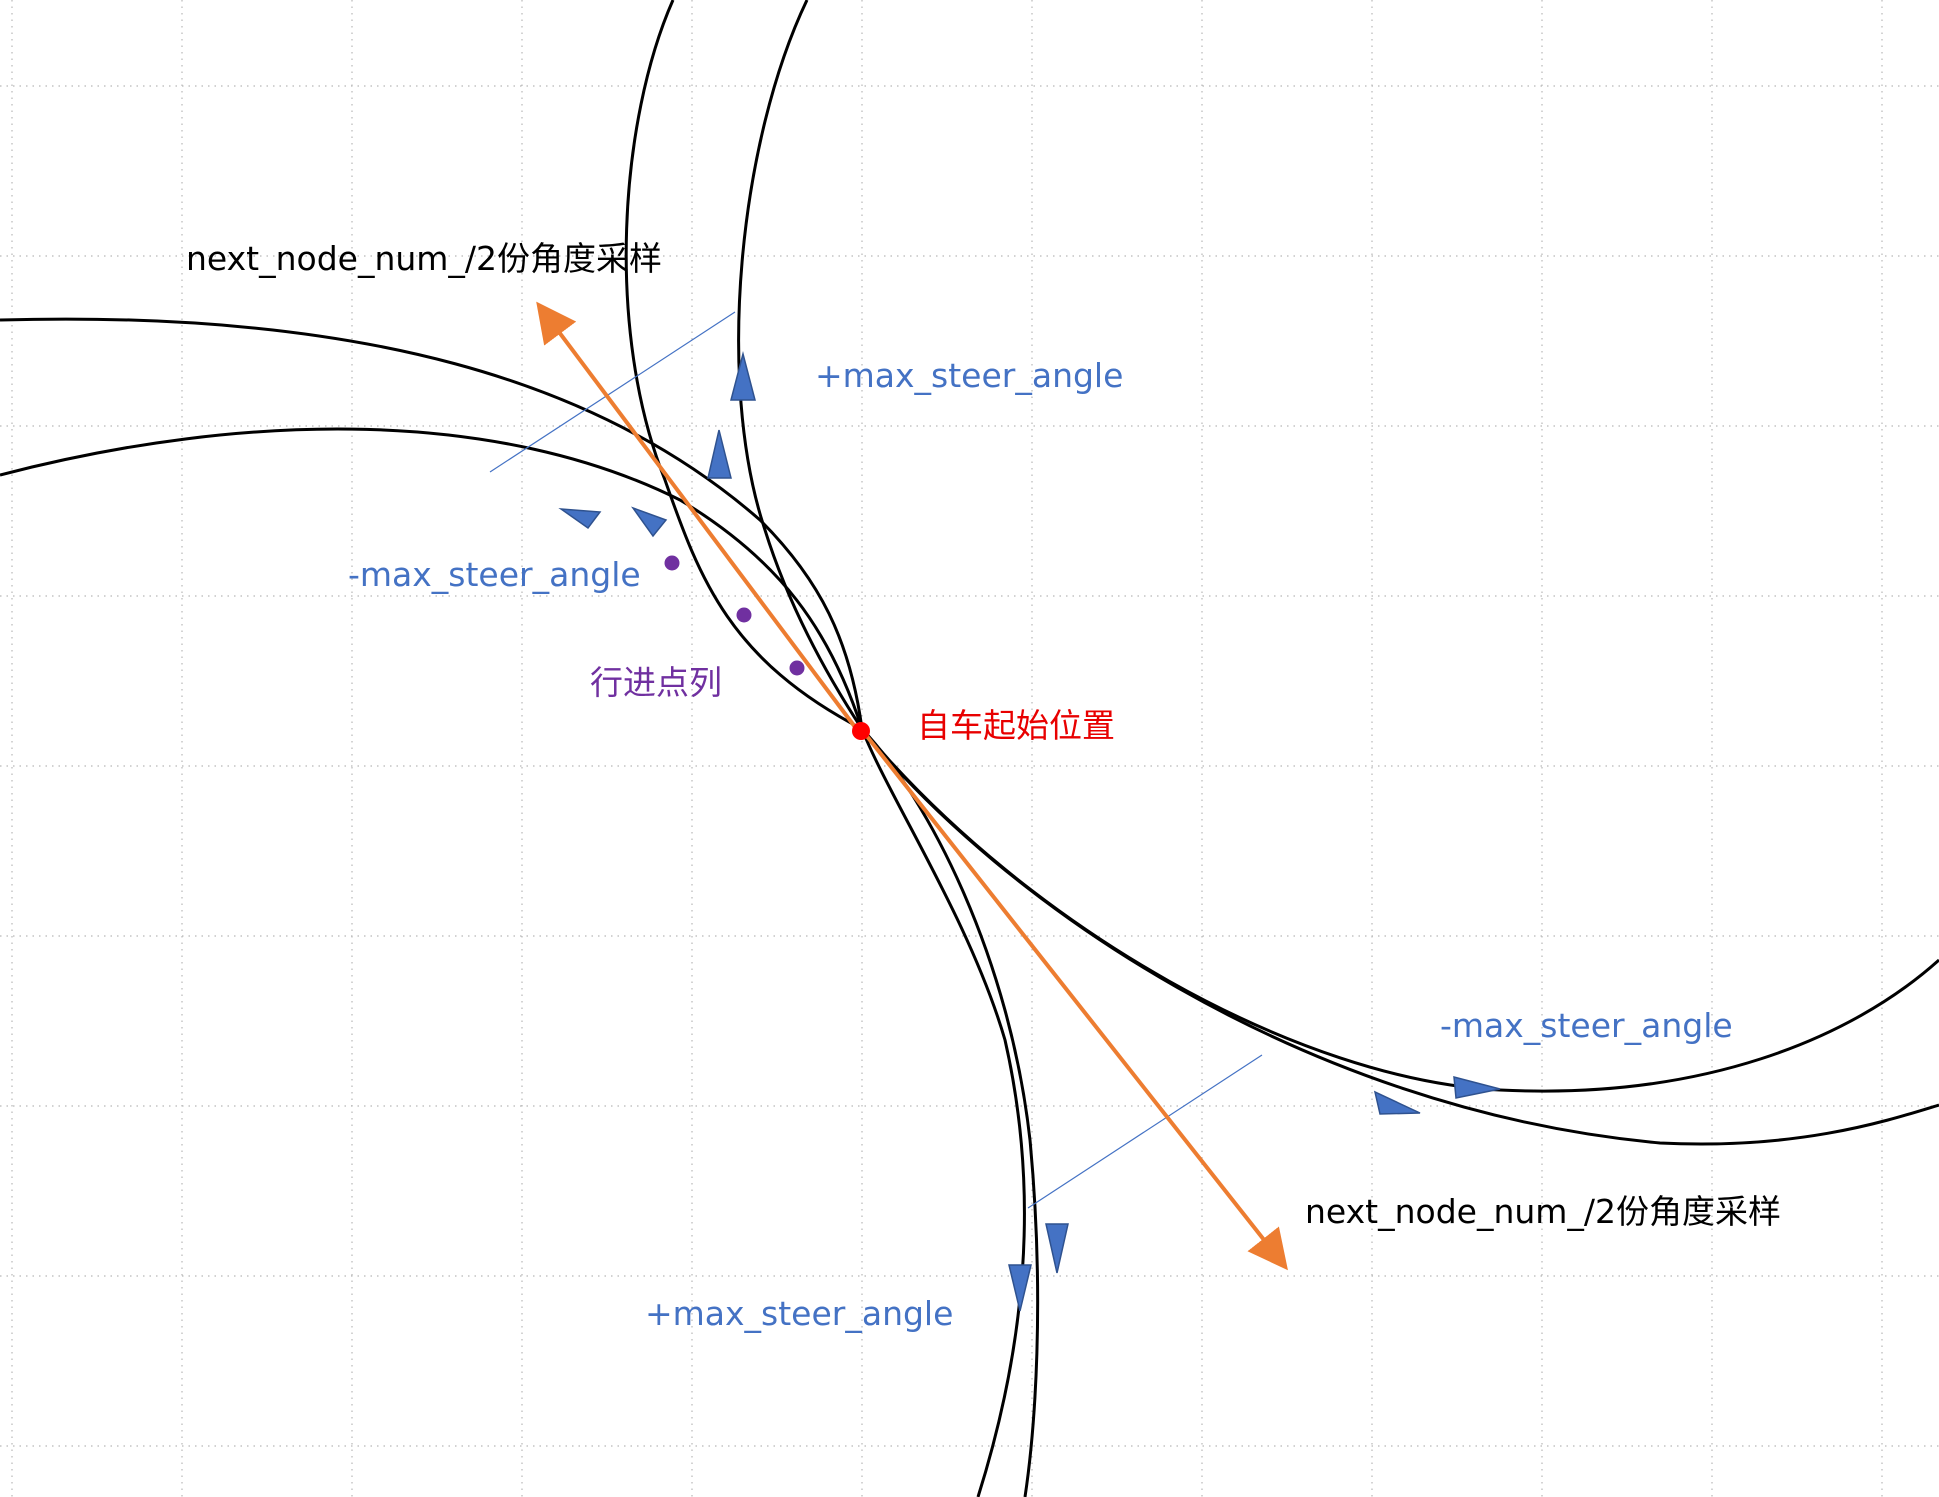 The image size is (1939, 1497). I want to click on minus-steer-label-right: -max_steer_angle, so click(1586, 1025).